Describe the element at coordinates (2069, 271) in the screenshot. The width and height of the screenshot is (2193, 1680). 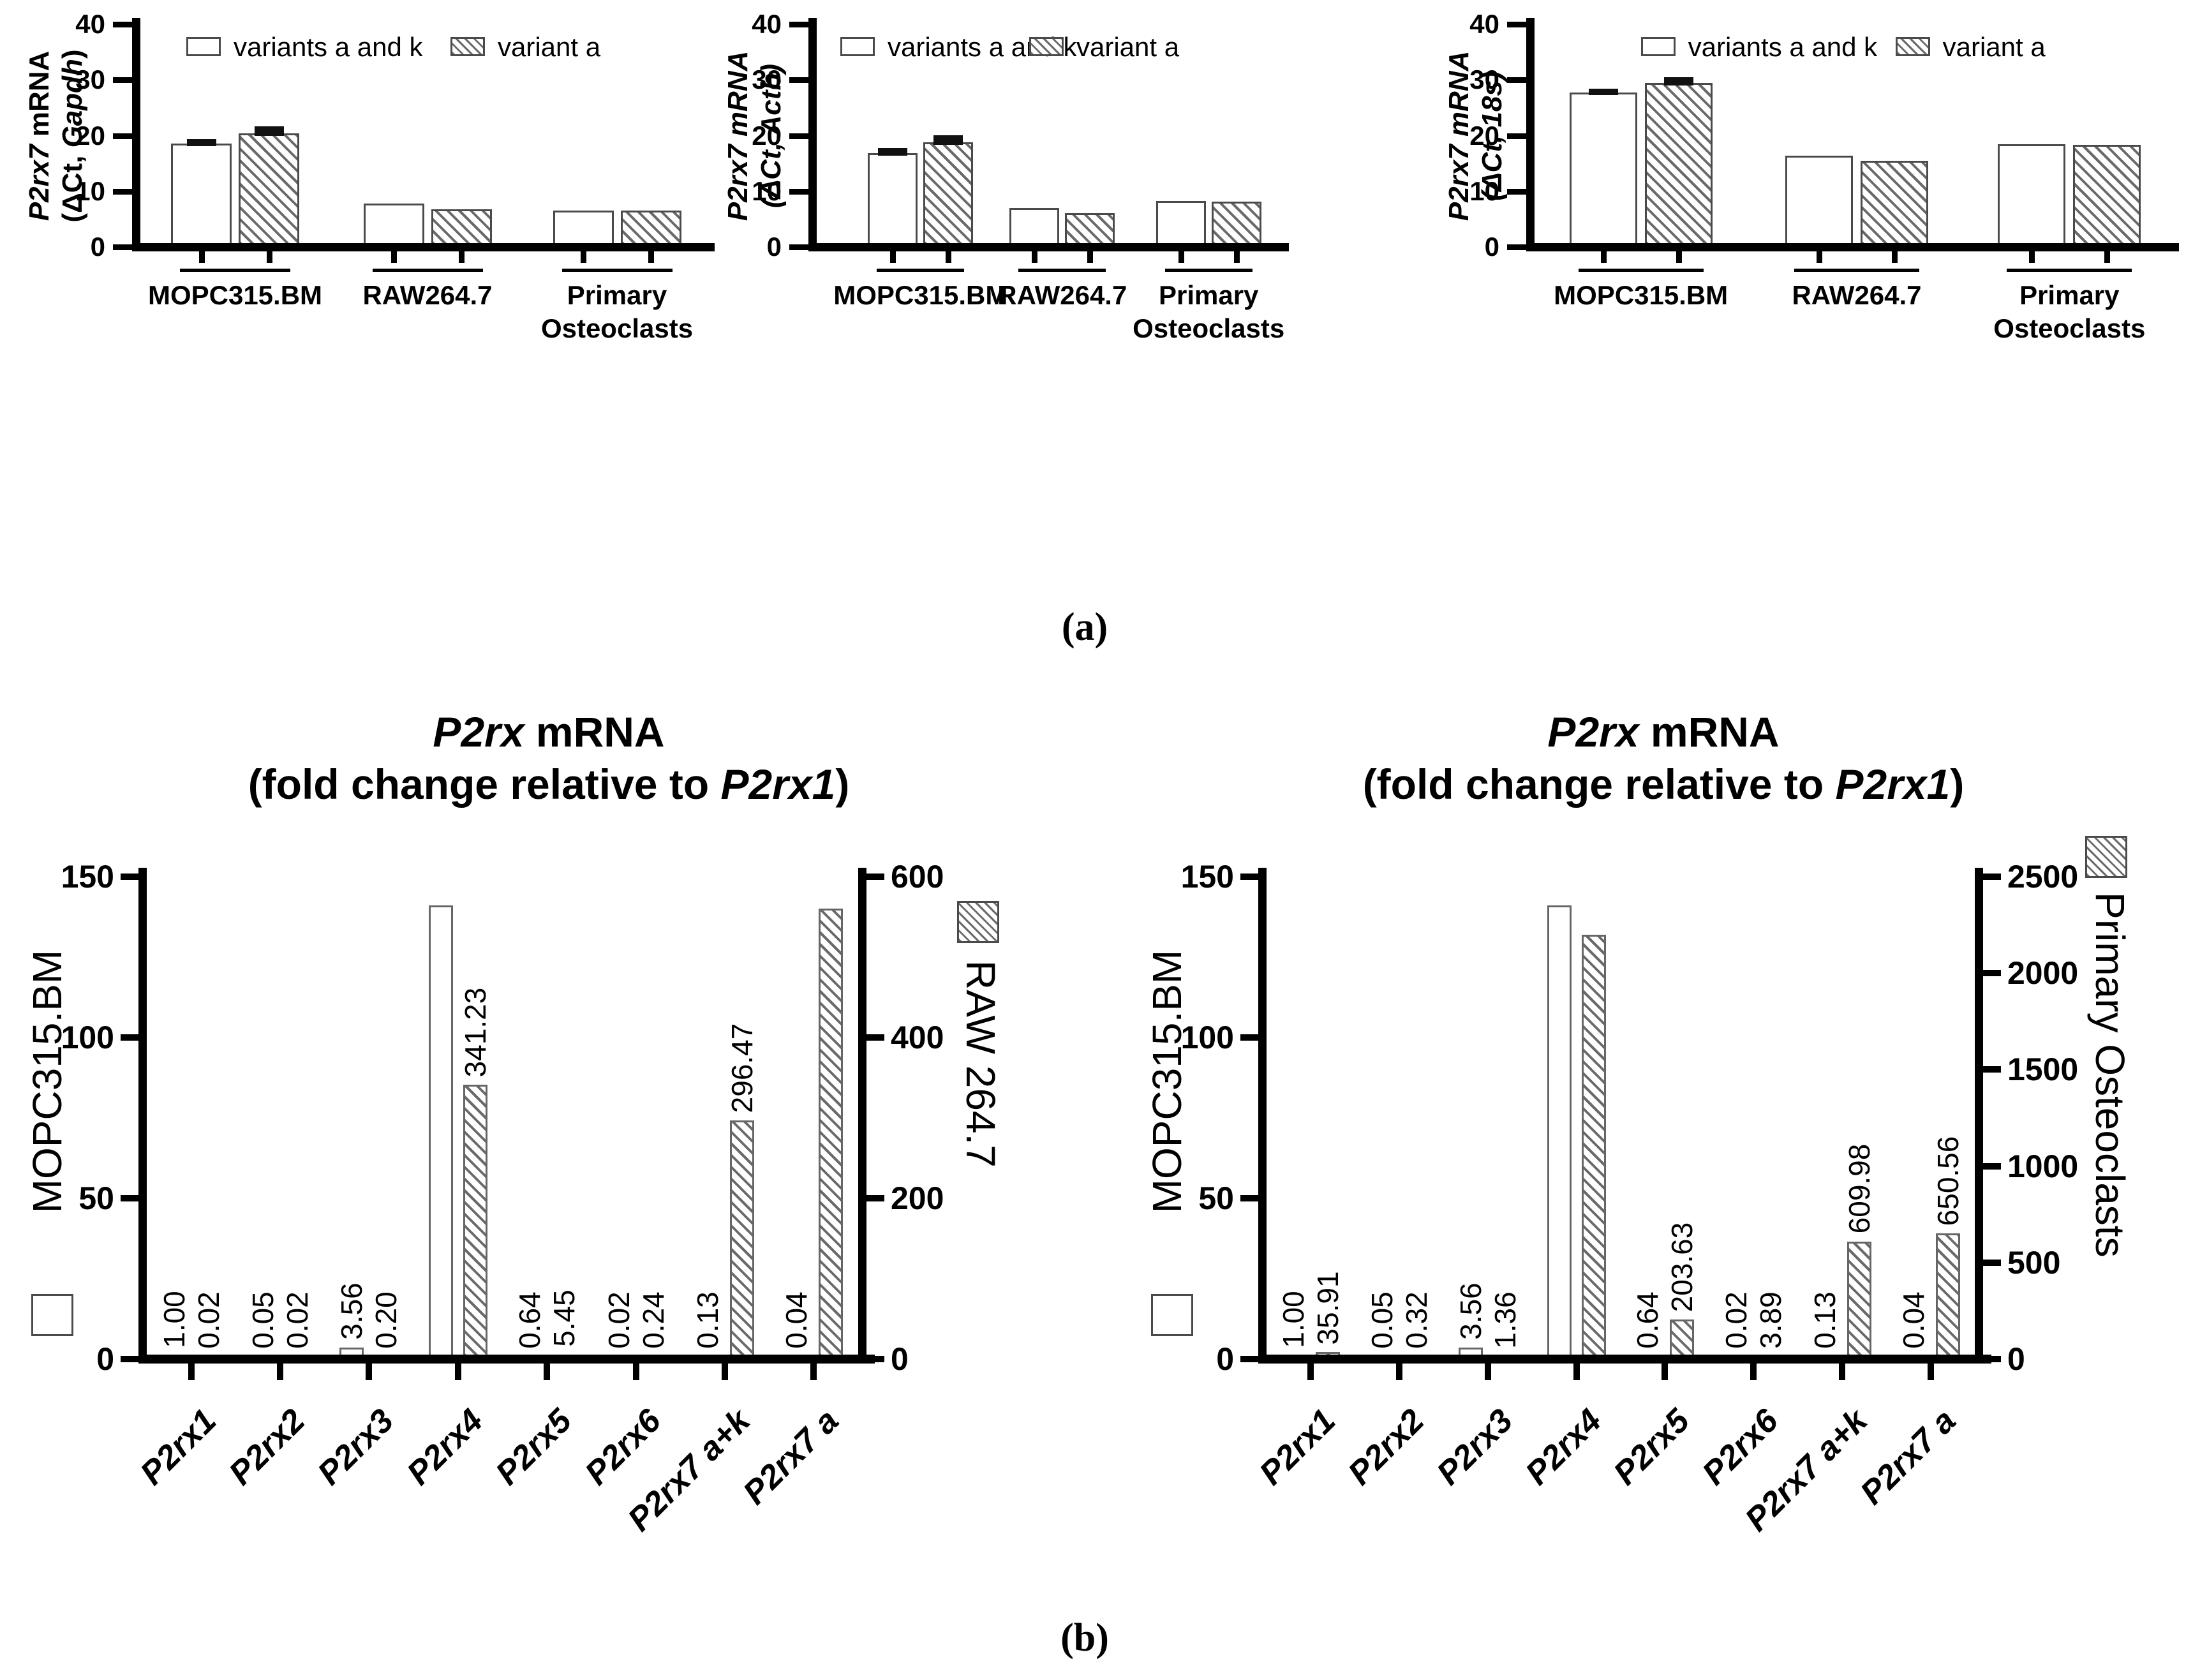
I see `group-underline` at that location.